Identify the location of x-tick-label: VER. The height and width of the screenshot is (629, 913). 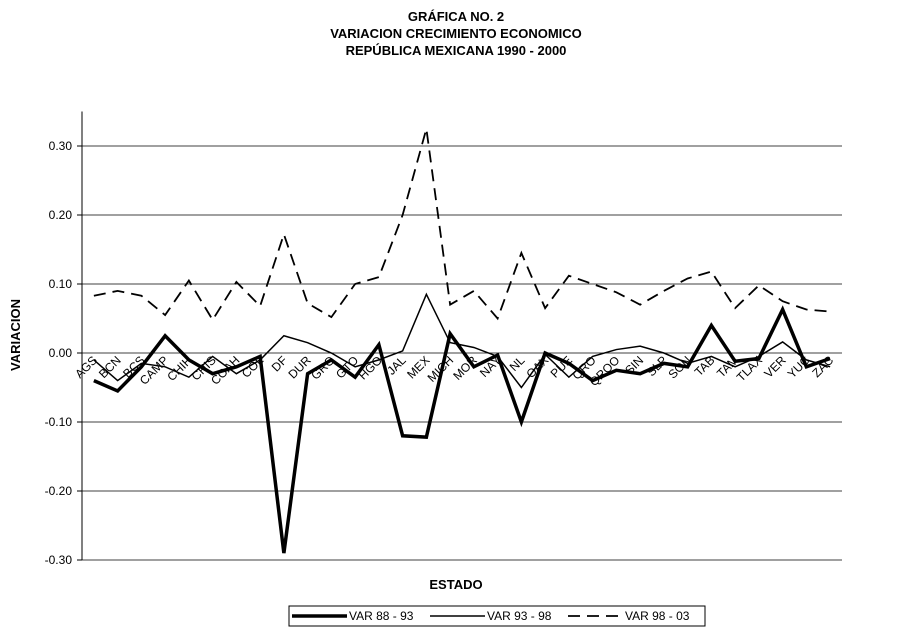
(775, 367).